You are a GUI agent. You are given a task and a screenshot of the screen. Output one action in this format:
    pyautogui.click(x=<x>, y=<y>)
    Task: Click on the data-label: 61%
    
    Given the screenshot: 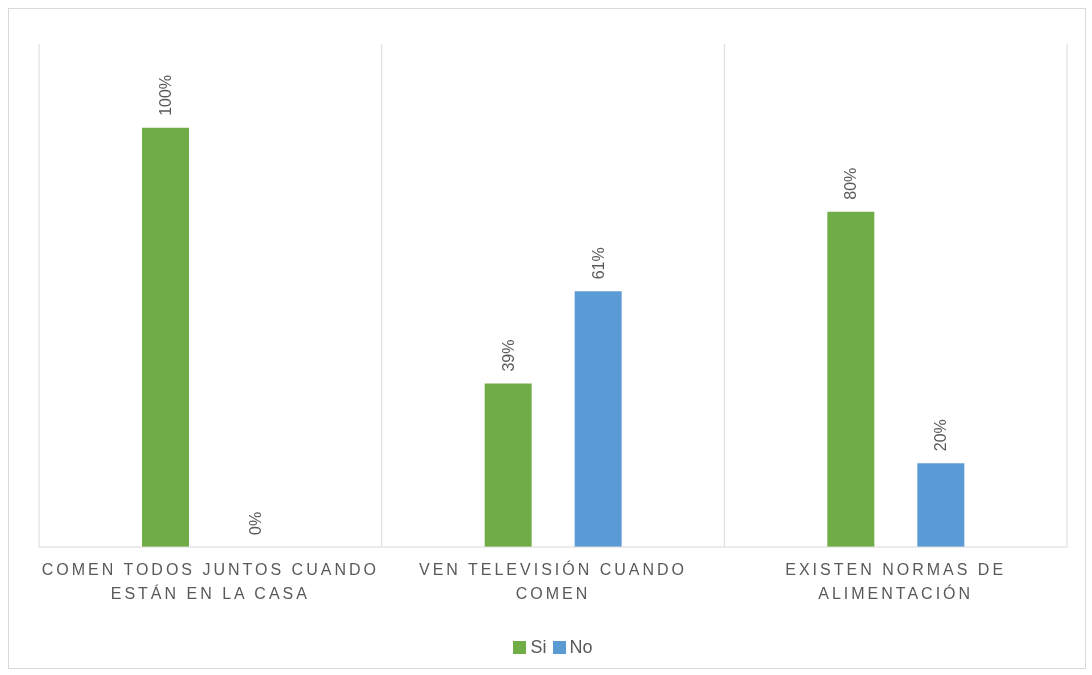 What is the action you would take?
    pyautogui.click(x=598, y=263)
    